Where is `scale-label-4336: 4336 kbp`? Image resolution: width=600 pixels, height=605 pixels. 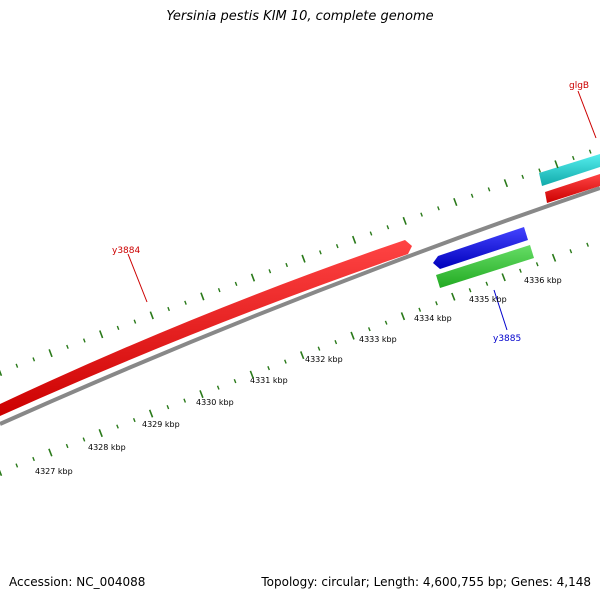 scale-label-4336: 4336 kbp is located at coordinates (543, 280).